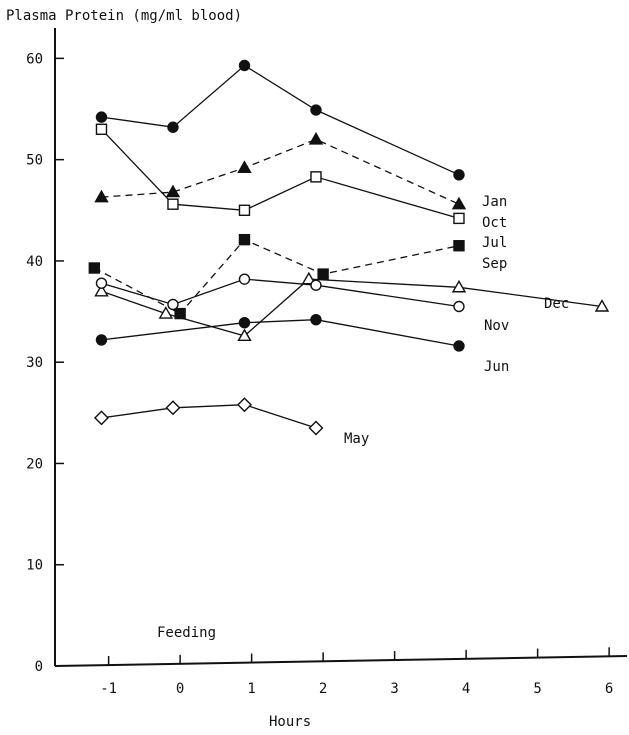 Image resolution: width=629 pixels, height=735 pixels. I want to click on x-tick-label: 4, so click(466, 689).